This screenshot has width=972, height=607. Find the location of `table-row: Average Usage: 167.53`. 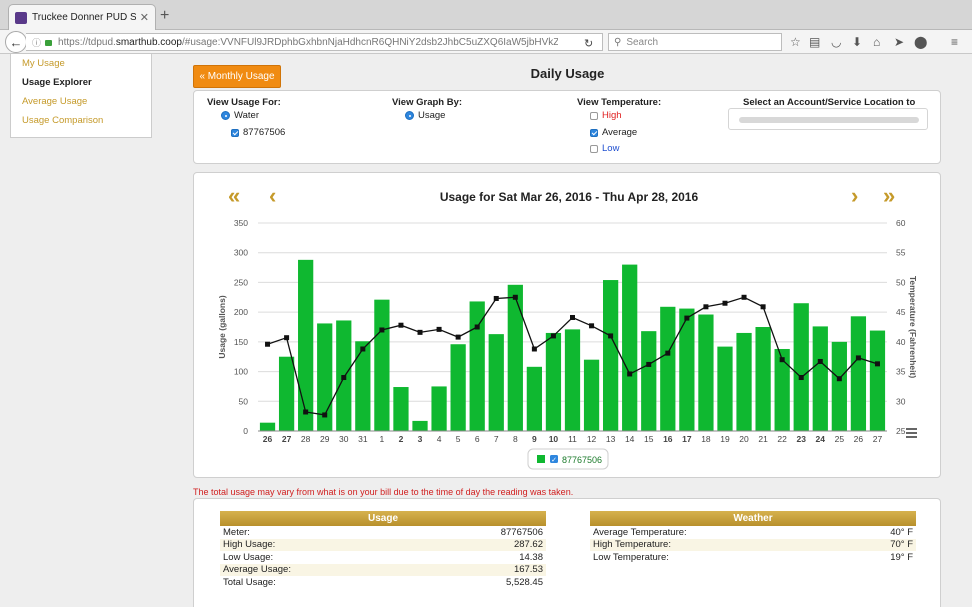

table-row: Average Usage: 167.53 is located at coordinates (383, 569).